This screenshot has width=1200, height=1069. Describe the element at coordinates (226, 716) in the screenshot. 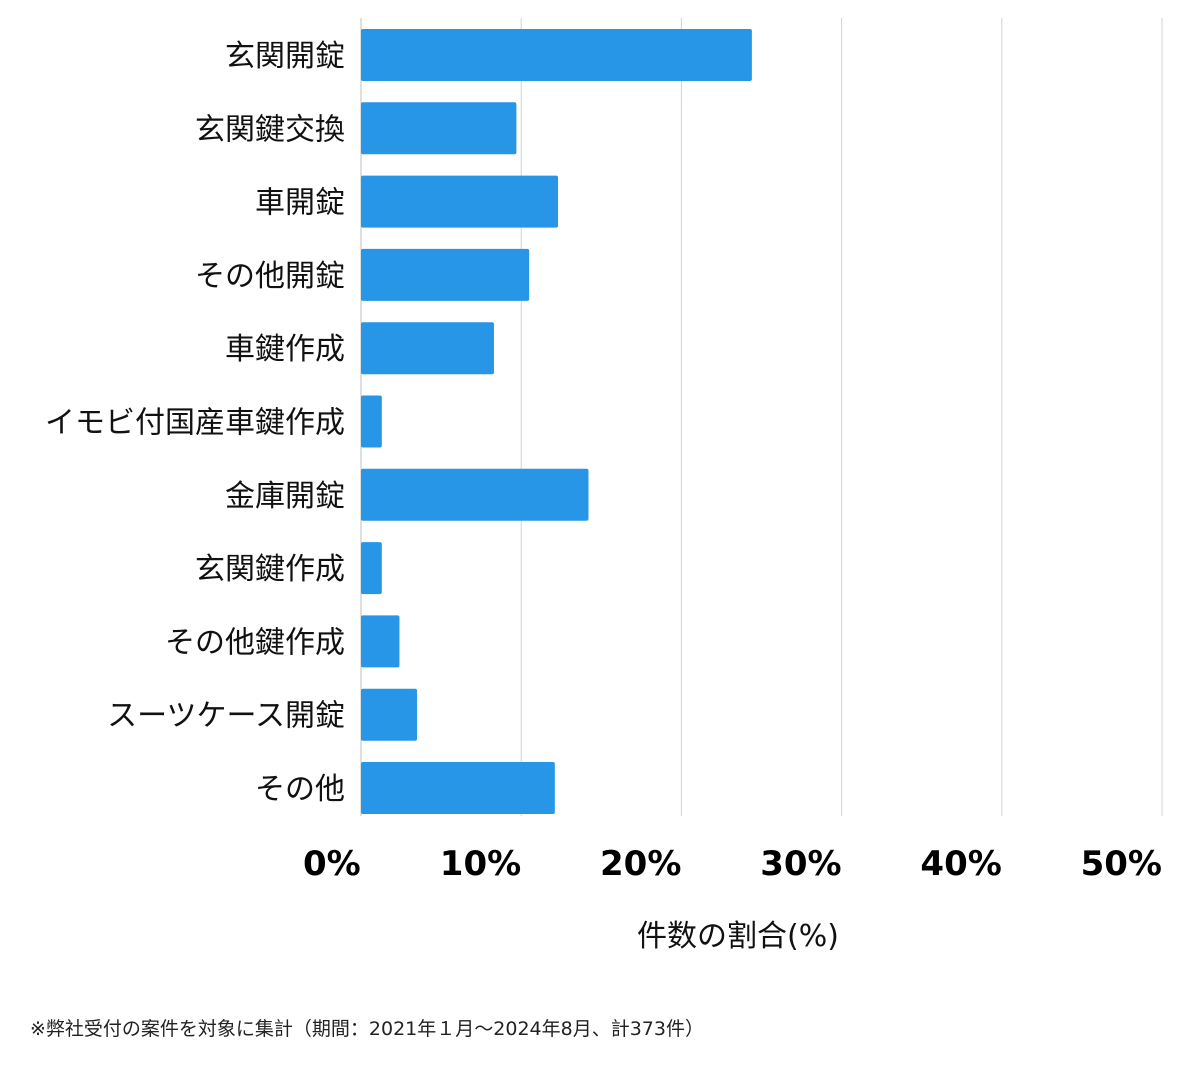

I see `category-label: スーツケース開錠` at that location.